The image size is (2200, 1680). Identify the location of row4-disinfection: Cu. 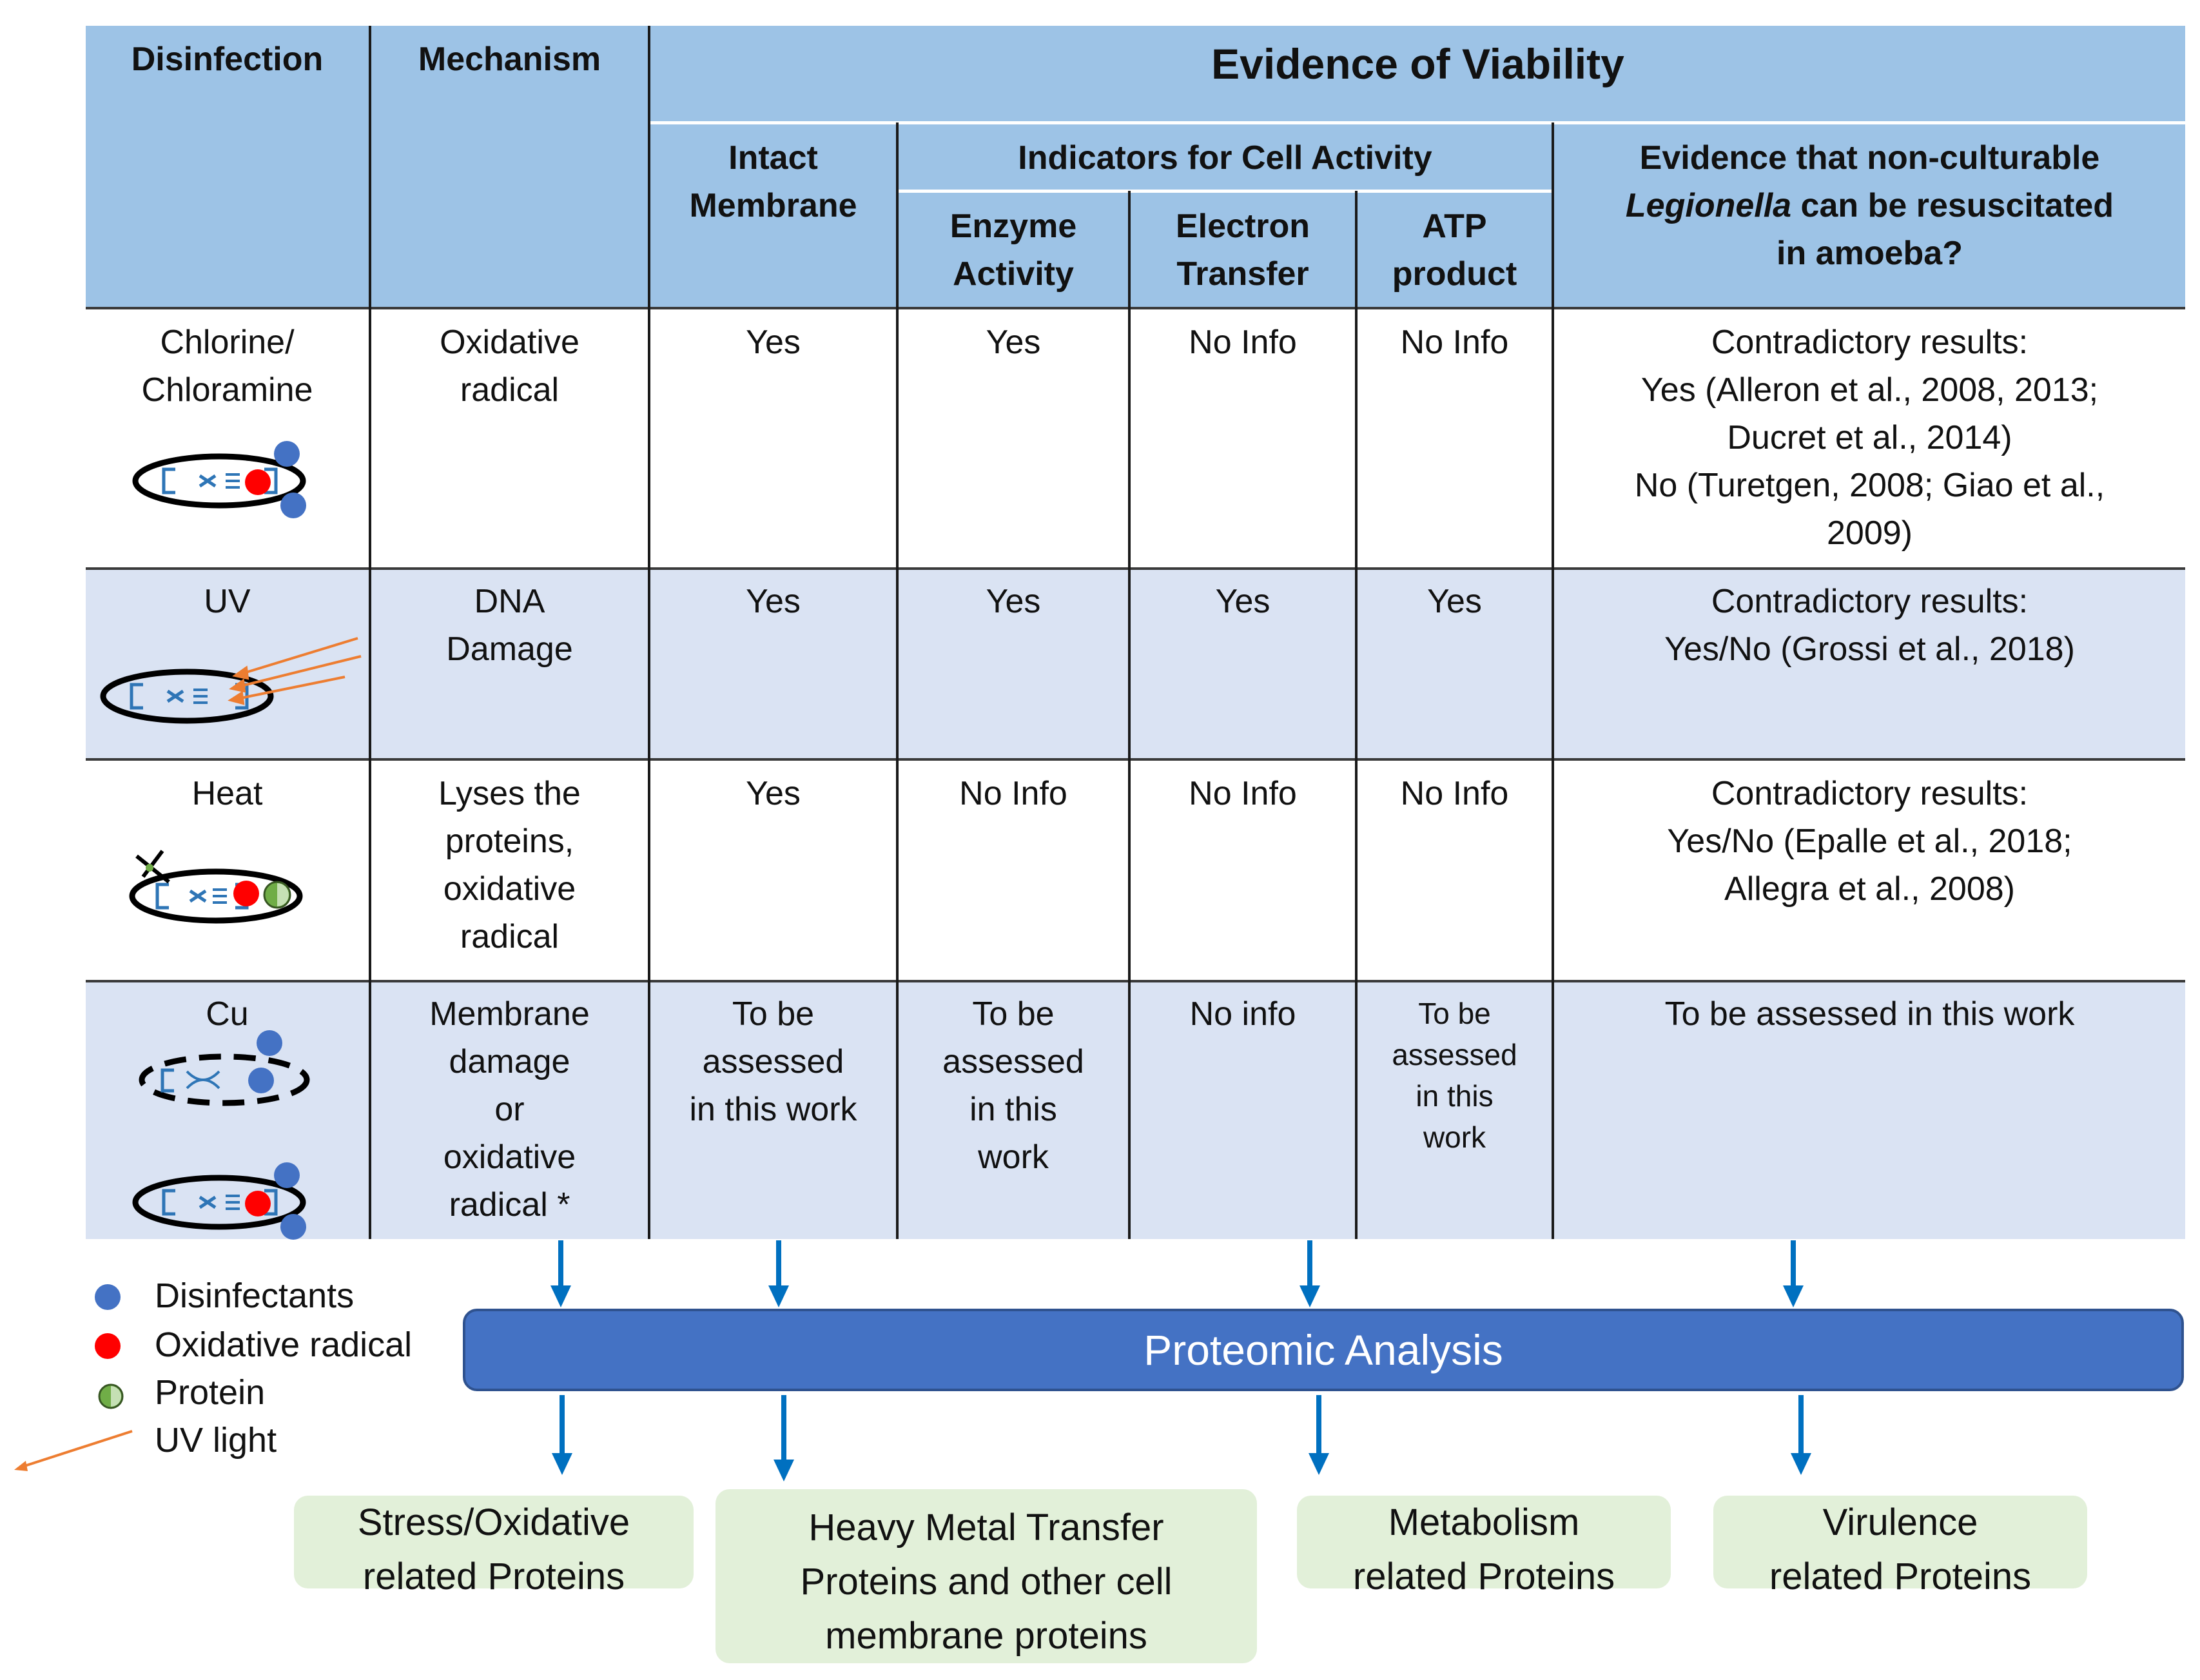
(227, 1014).